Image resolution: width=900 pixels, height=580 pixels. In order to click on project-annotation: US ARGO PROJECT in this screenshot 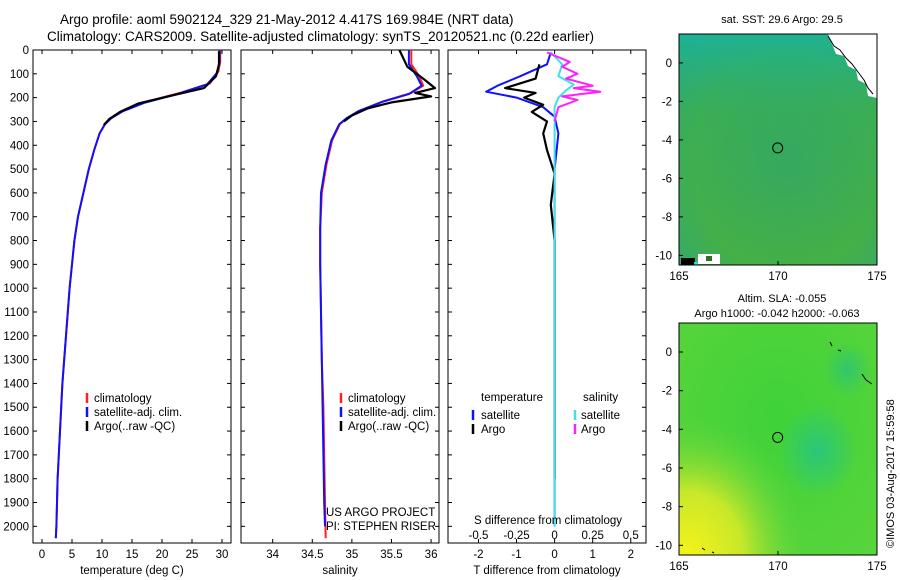, I will do `click(380, 513)`.